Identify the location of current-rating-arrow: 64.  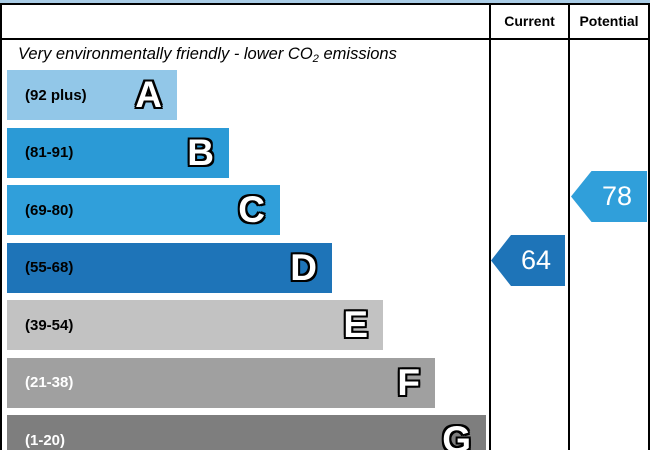
(528, 260).